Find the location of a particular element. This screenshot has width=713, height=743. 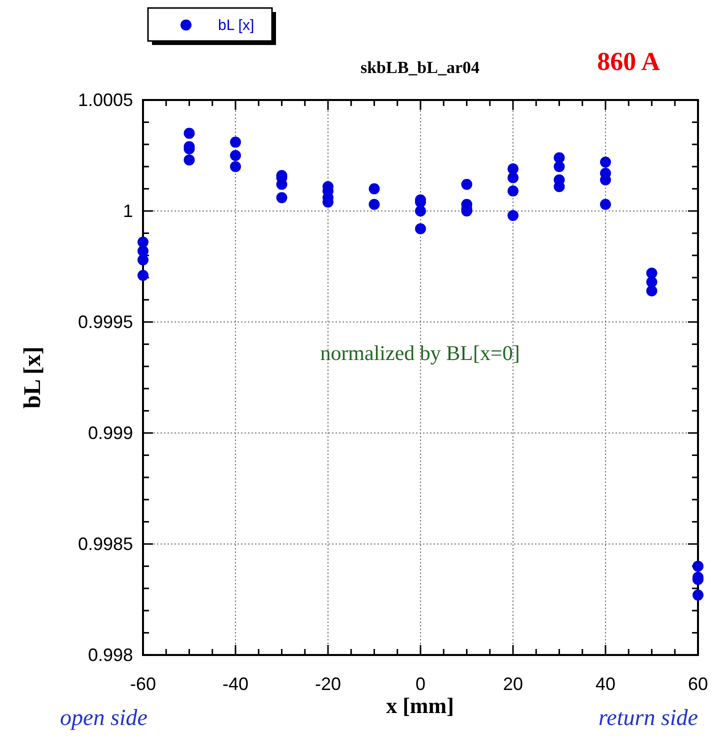

y-tick-label: 0.999 is located at coordinates (110, 433).